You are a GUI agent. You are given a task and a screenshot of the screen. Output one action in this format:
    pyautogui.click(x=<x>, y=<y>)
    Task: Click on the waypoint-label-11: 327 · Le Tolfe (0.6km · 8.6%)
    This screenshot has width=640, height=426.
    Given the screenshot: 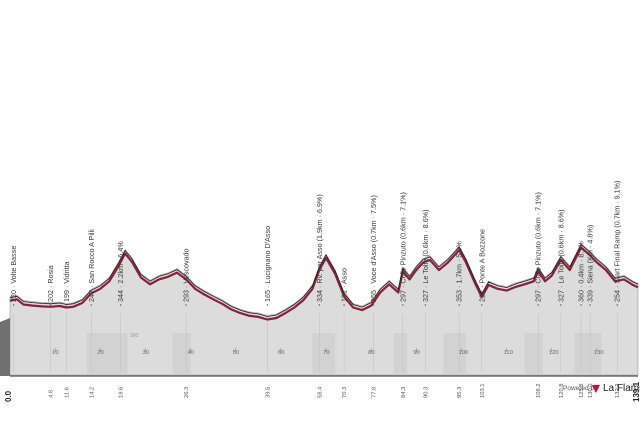 What is the action you would take?
    pyautogui.click(x=425, y=255)
    